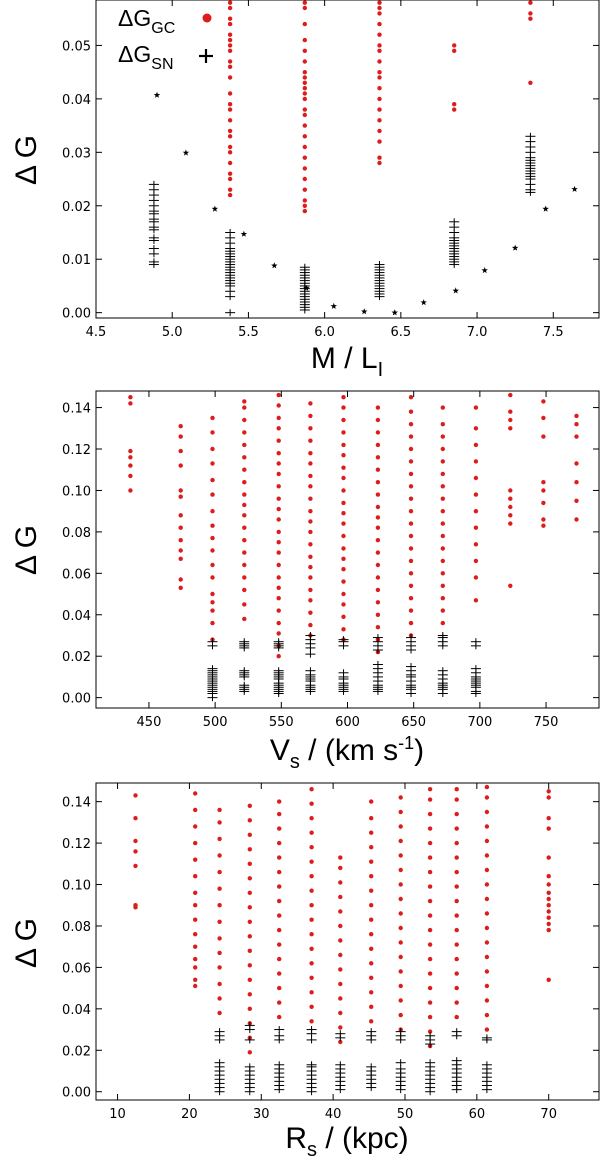 This screenshot has width=603, height=1162. Describe the element at coordinates (330, 844) in the screenshot. I see `y-tick: 0.12` at that location.